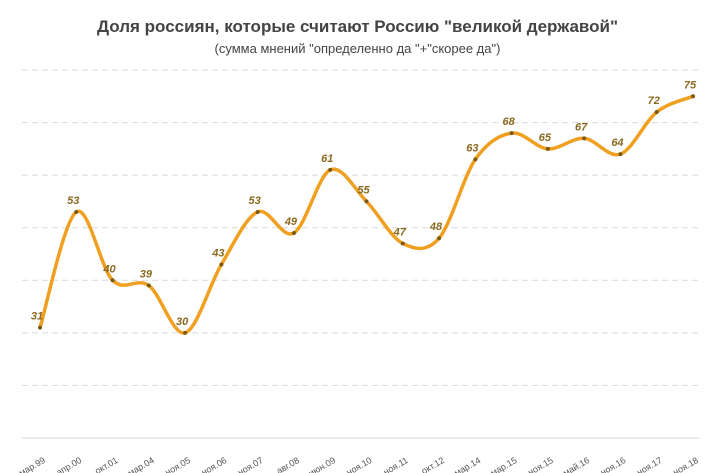  What do you see at coordinates (217, 254) in the screenshot?
I see `data-label: 43` at bounding box center [217, 254].